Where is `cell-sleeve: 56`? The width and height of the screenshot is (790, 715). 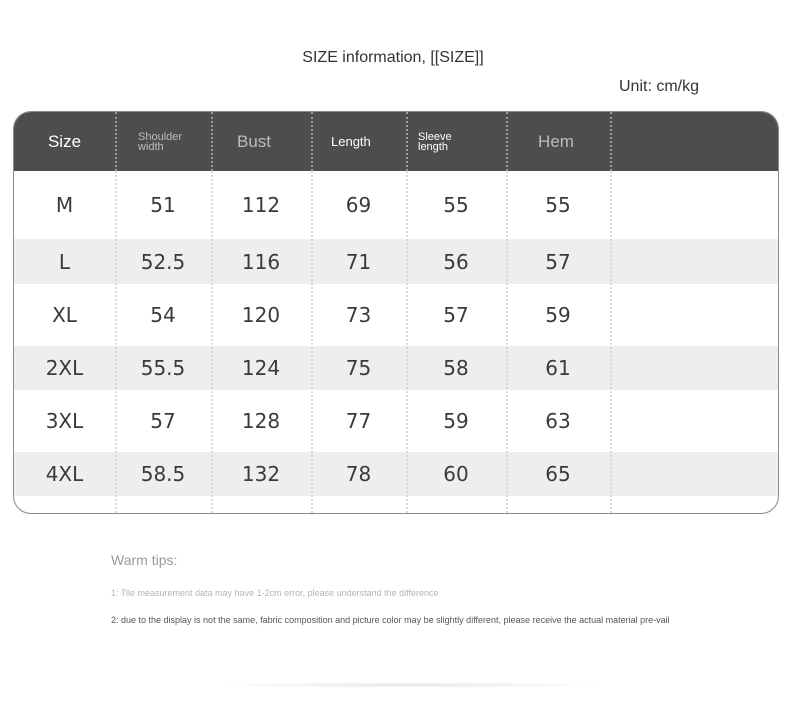
cell-sleeve: 56 is located at coordinates (456, 261).